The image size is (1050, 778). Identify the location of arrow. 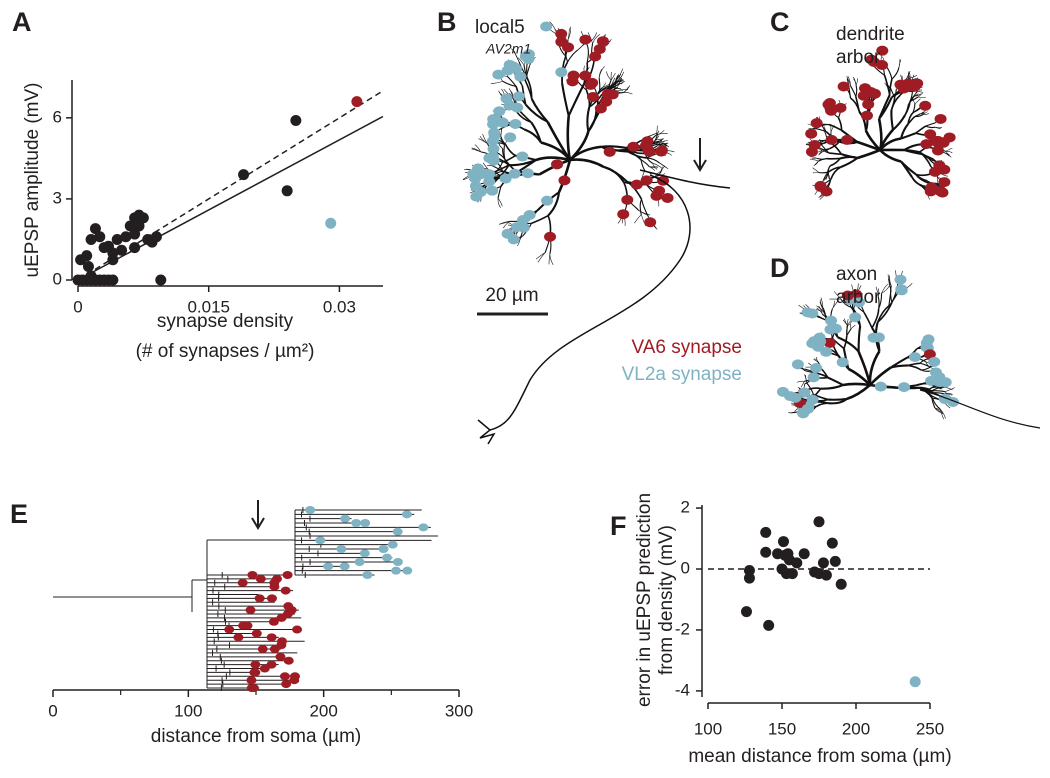
(258, 515).